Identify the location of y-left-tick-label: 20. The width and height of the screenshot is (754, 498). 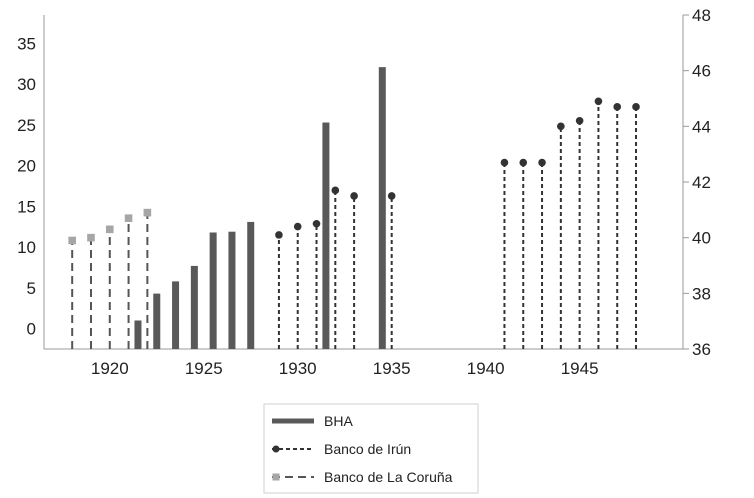
(26, 166).